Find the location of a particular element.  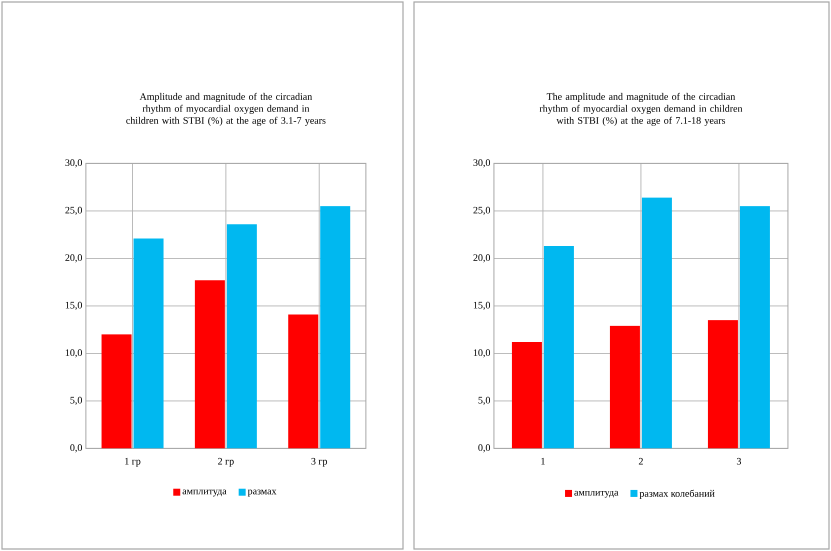

x-tick-label: 3 гр is located at coordinates (319, 462).